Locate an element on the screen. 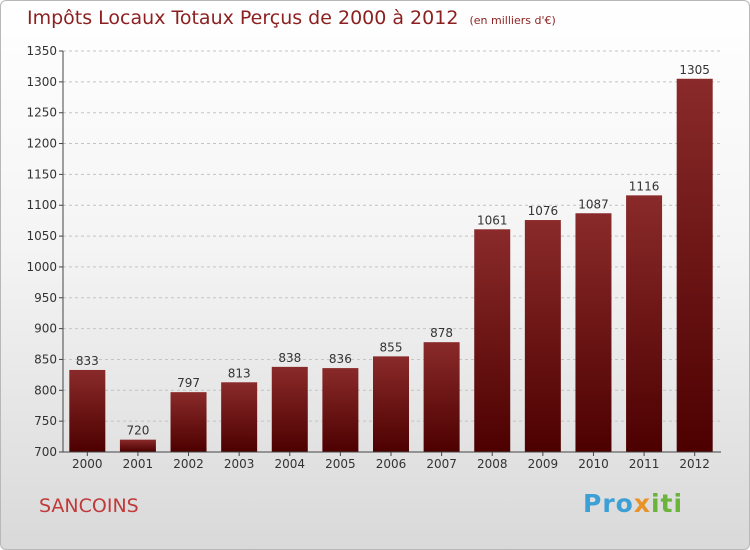 This screenshot has width=750, height=550. x-tick-label: 2003 is located at coordinates (239, 464).